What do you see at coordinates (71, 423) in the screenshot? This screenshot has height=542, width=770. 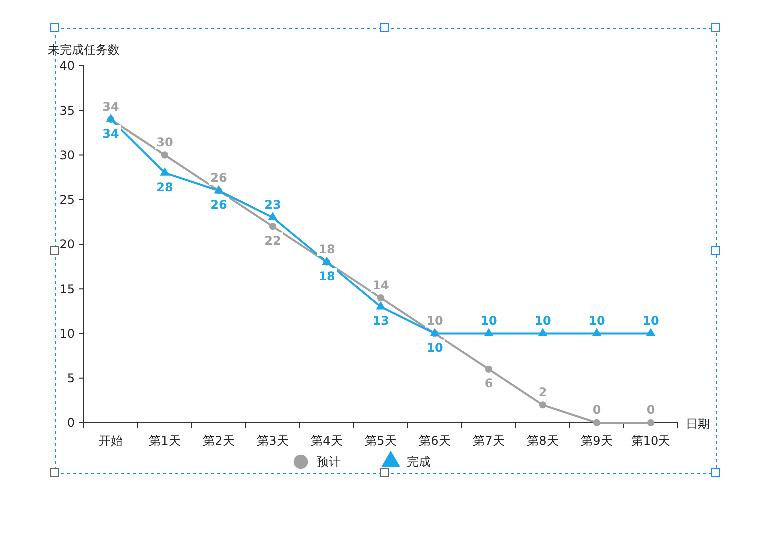 I see `y-tick-label: 0` at bounding box center [71, 423].